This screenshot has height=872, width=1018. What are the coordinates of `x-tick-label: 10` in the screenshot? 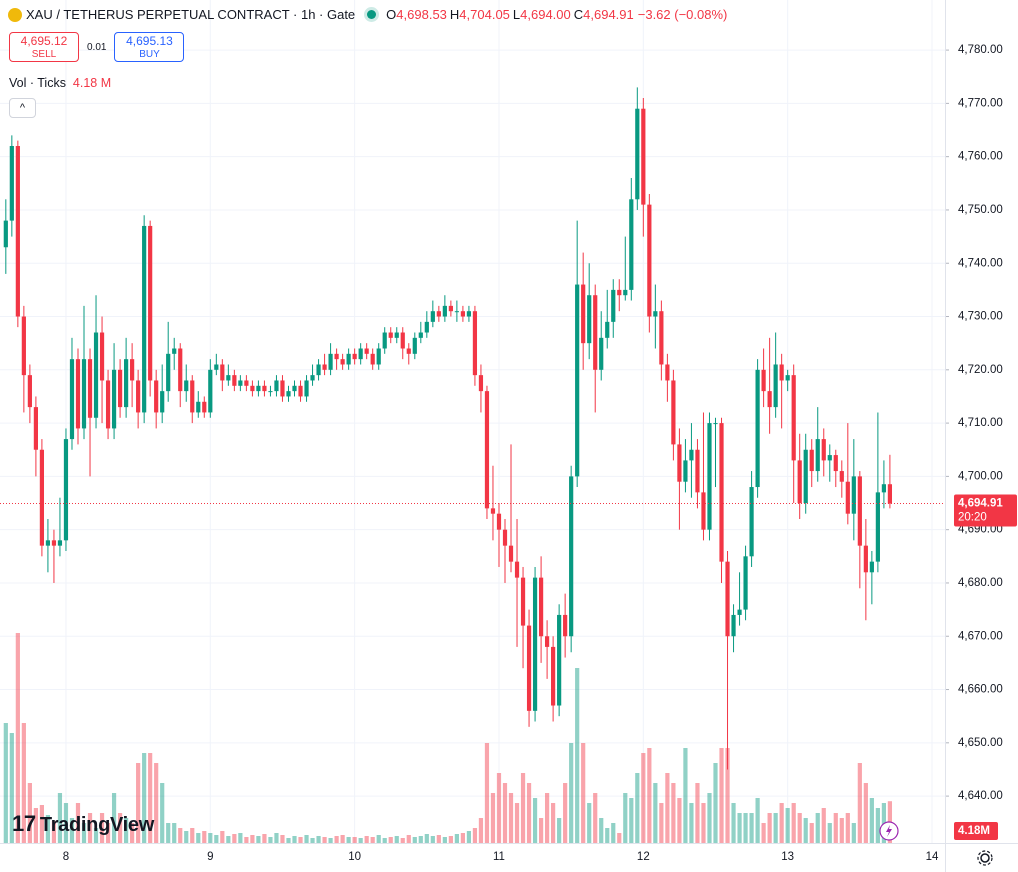 It's located at (354, 857).